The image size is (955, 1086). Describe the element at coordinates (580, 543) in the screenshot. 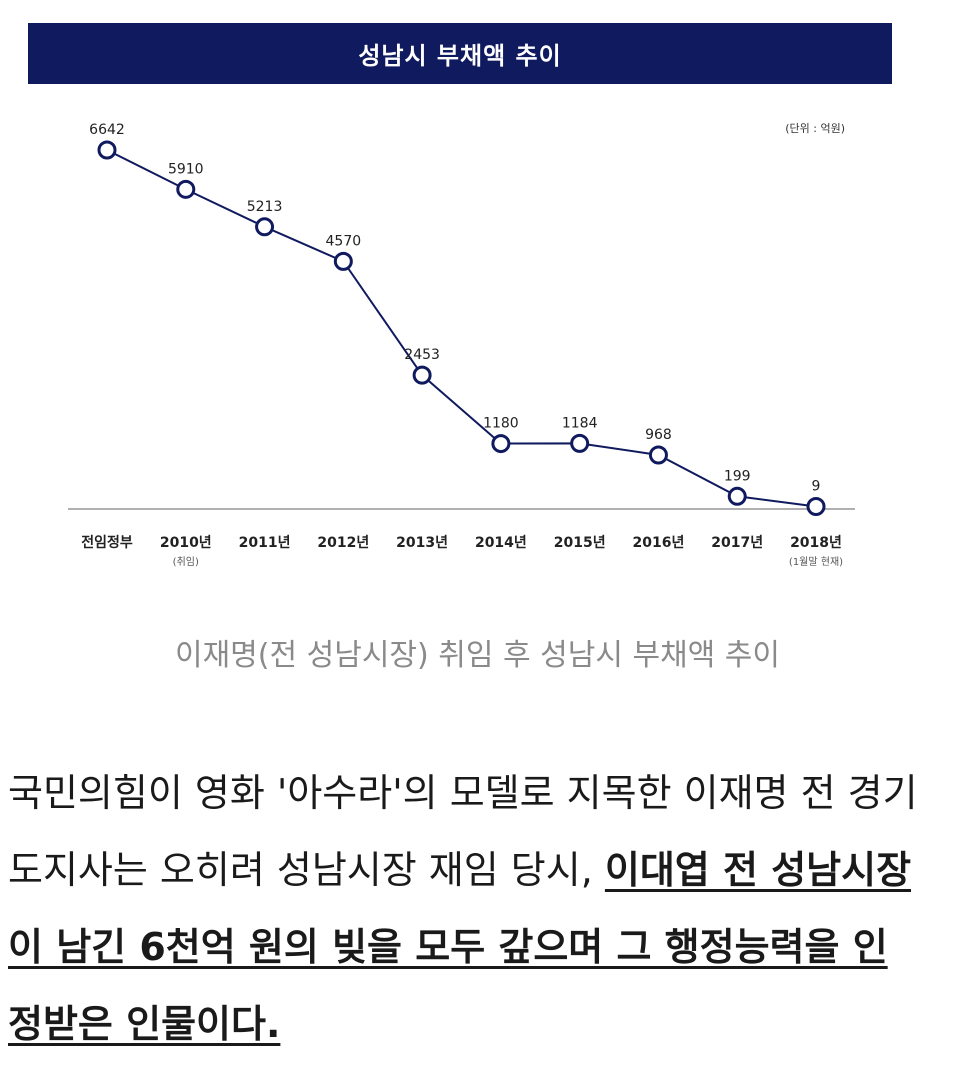

I see `x-tick-label: 2015년` at that location.